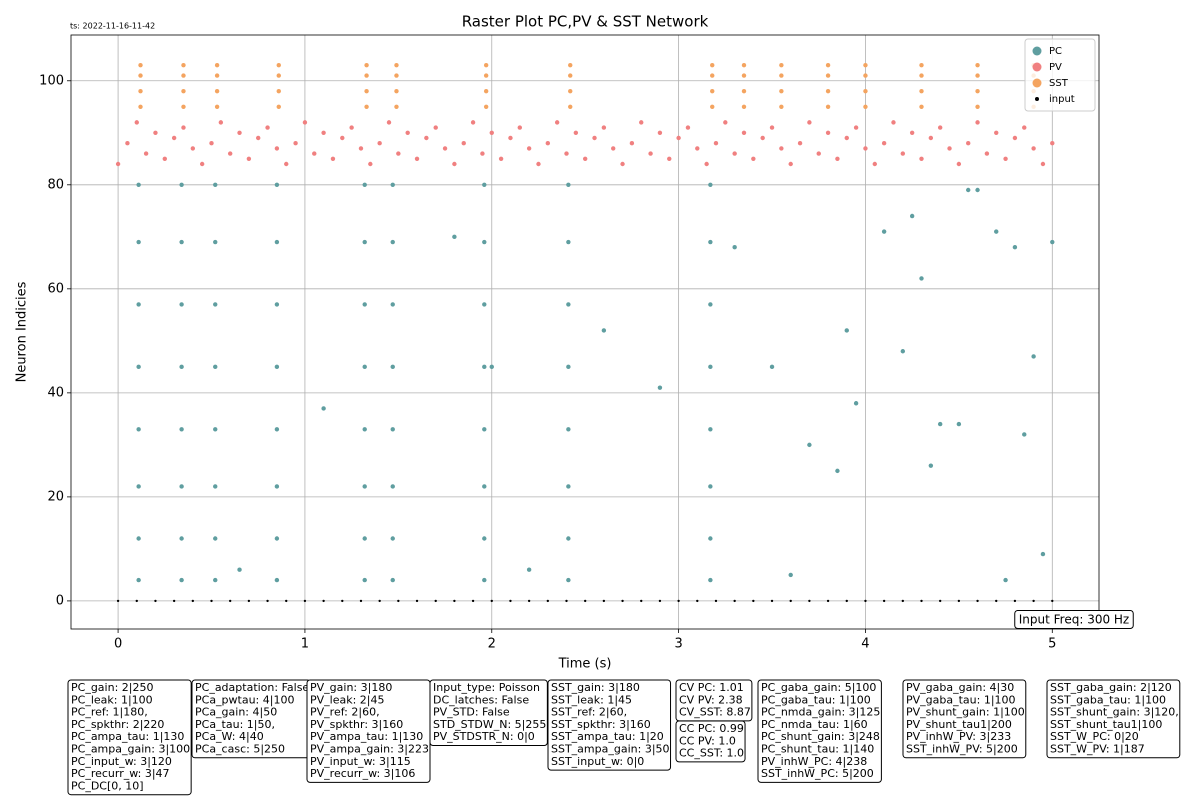 The image size is (1200, 800). Describe the element at coordinates (55, 496) in the screenshot. I see `y-tick-label: 20` at that location.